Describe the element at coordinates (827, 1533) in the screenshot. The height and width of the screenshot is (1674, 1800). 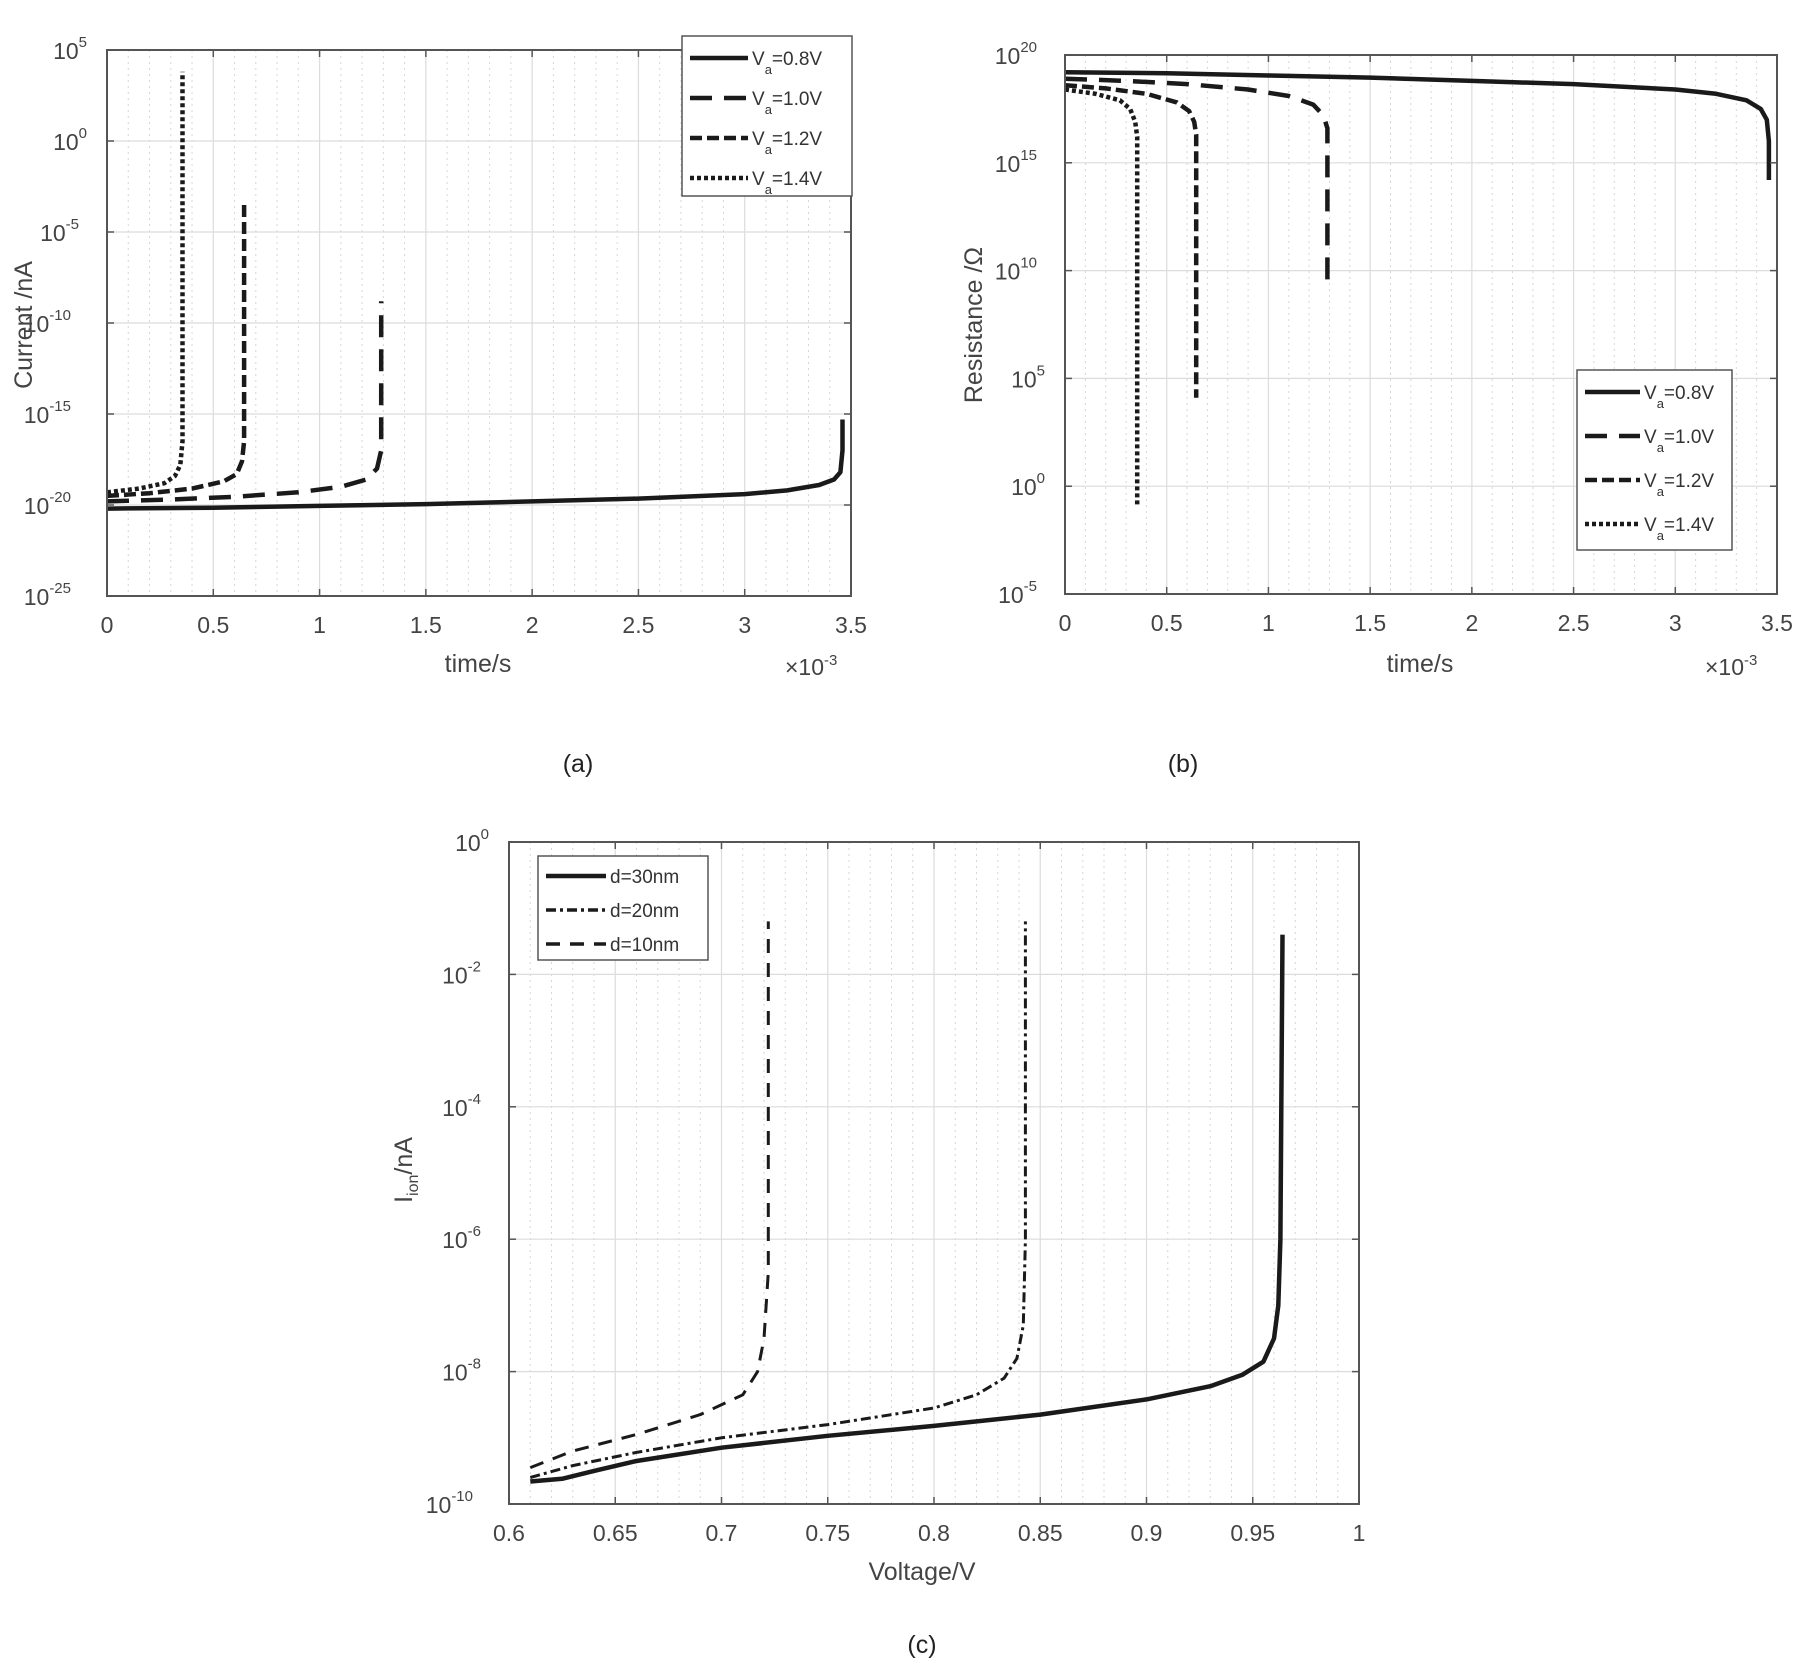
I see `svg-text: 0.75` at that location.